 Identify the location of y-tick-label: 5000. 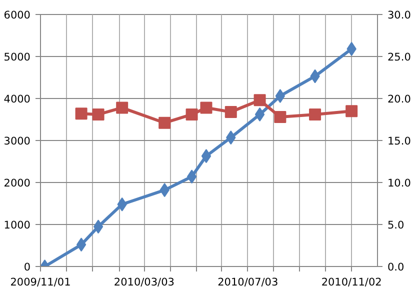
(17, 58).